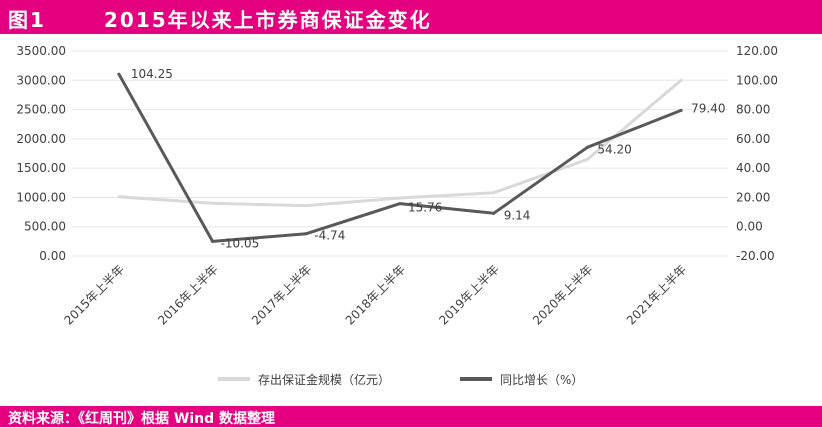 This screenshot has height=428, width=822. What do you see at coordinates (281, 294) in the screenshot?
I see `x-tick-label: 2017年上半年` at bounding box center [281, 294].